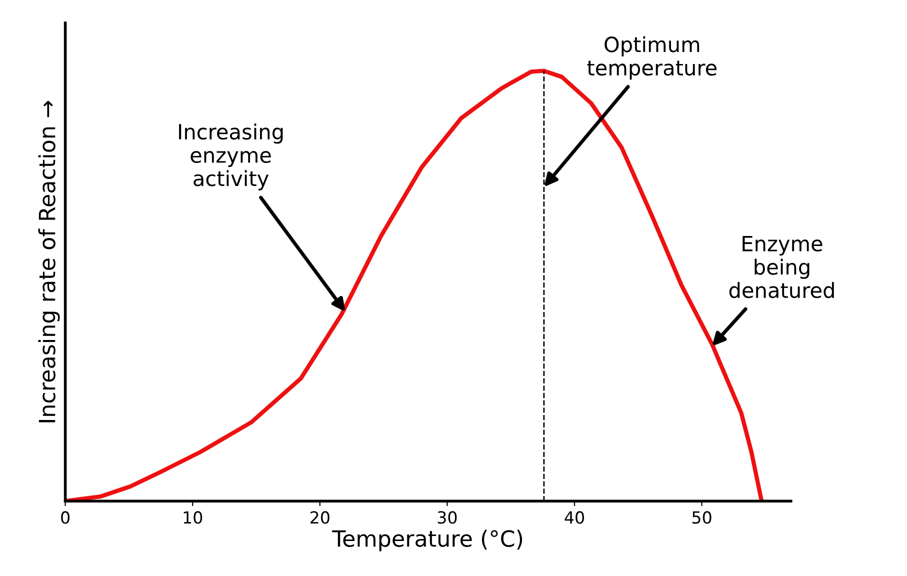 The image size is (907, 576). Describe the element at coordinates (231, 156) in the screenshot. I see `annotation: Increasing enzyme activity` at that location.